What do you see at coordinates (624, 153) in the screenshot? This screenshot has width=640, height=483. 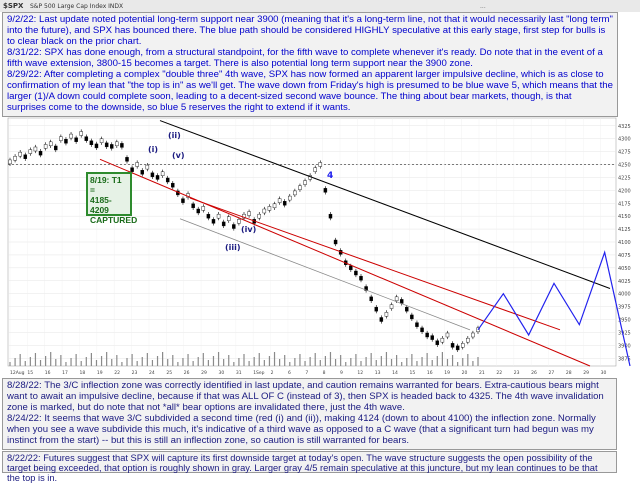 I see `y-tick-label: 4275` at bounding box center [624, 153].